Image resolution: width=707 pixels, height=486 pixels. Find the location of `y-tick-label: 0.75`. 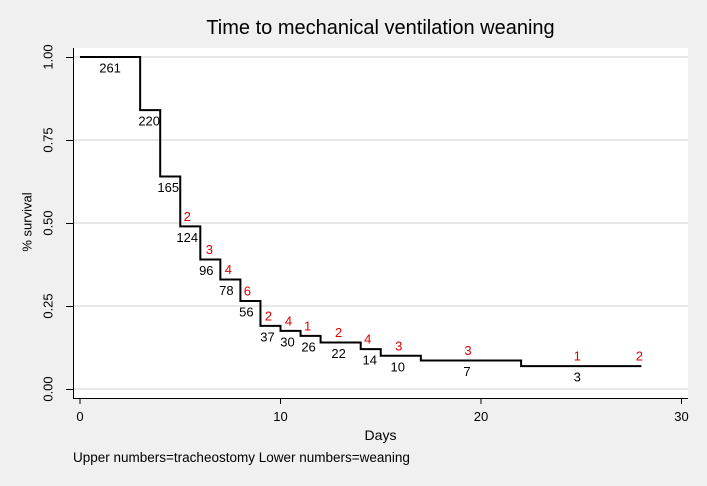

y-tick-label: 0.75 is located at coordinates (48, 139).